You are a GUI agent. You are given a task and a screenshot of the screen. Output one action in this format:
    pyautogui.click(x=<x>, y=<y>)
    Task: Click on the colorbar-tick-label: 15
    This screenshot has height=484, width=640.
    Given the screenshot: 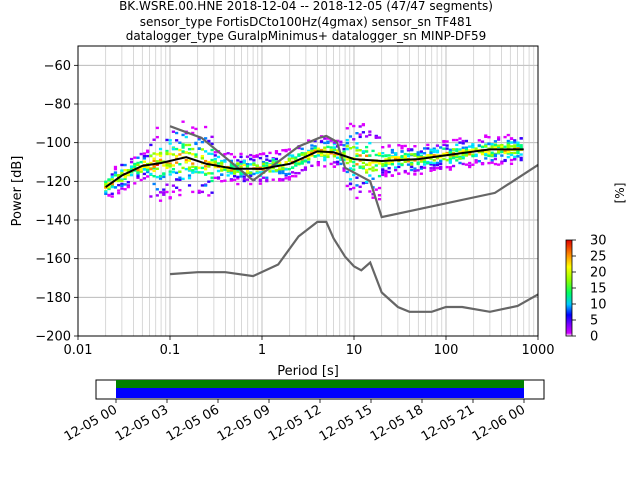 What is the action you would take?
    pyautogui.click(x=598, y=289)
    